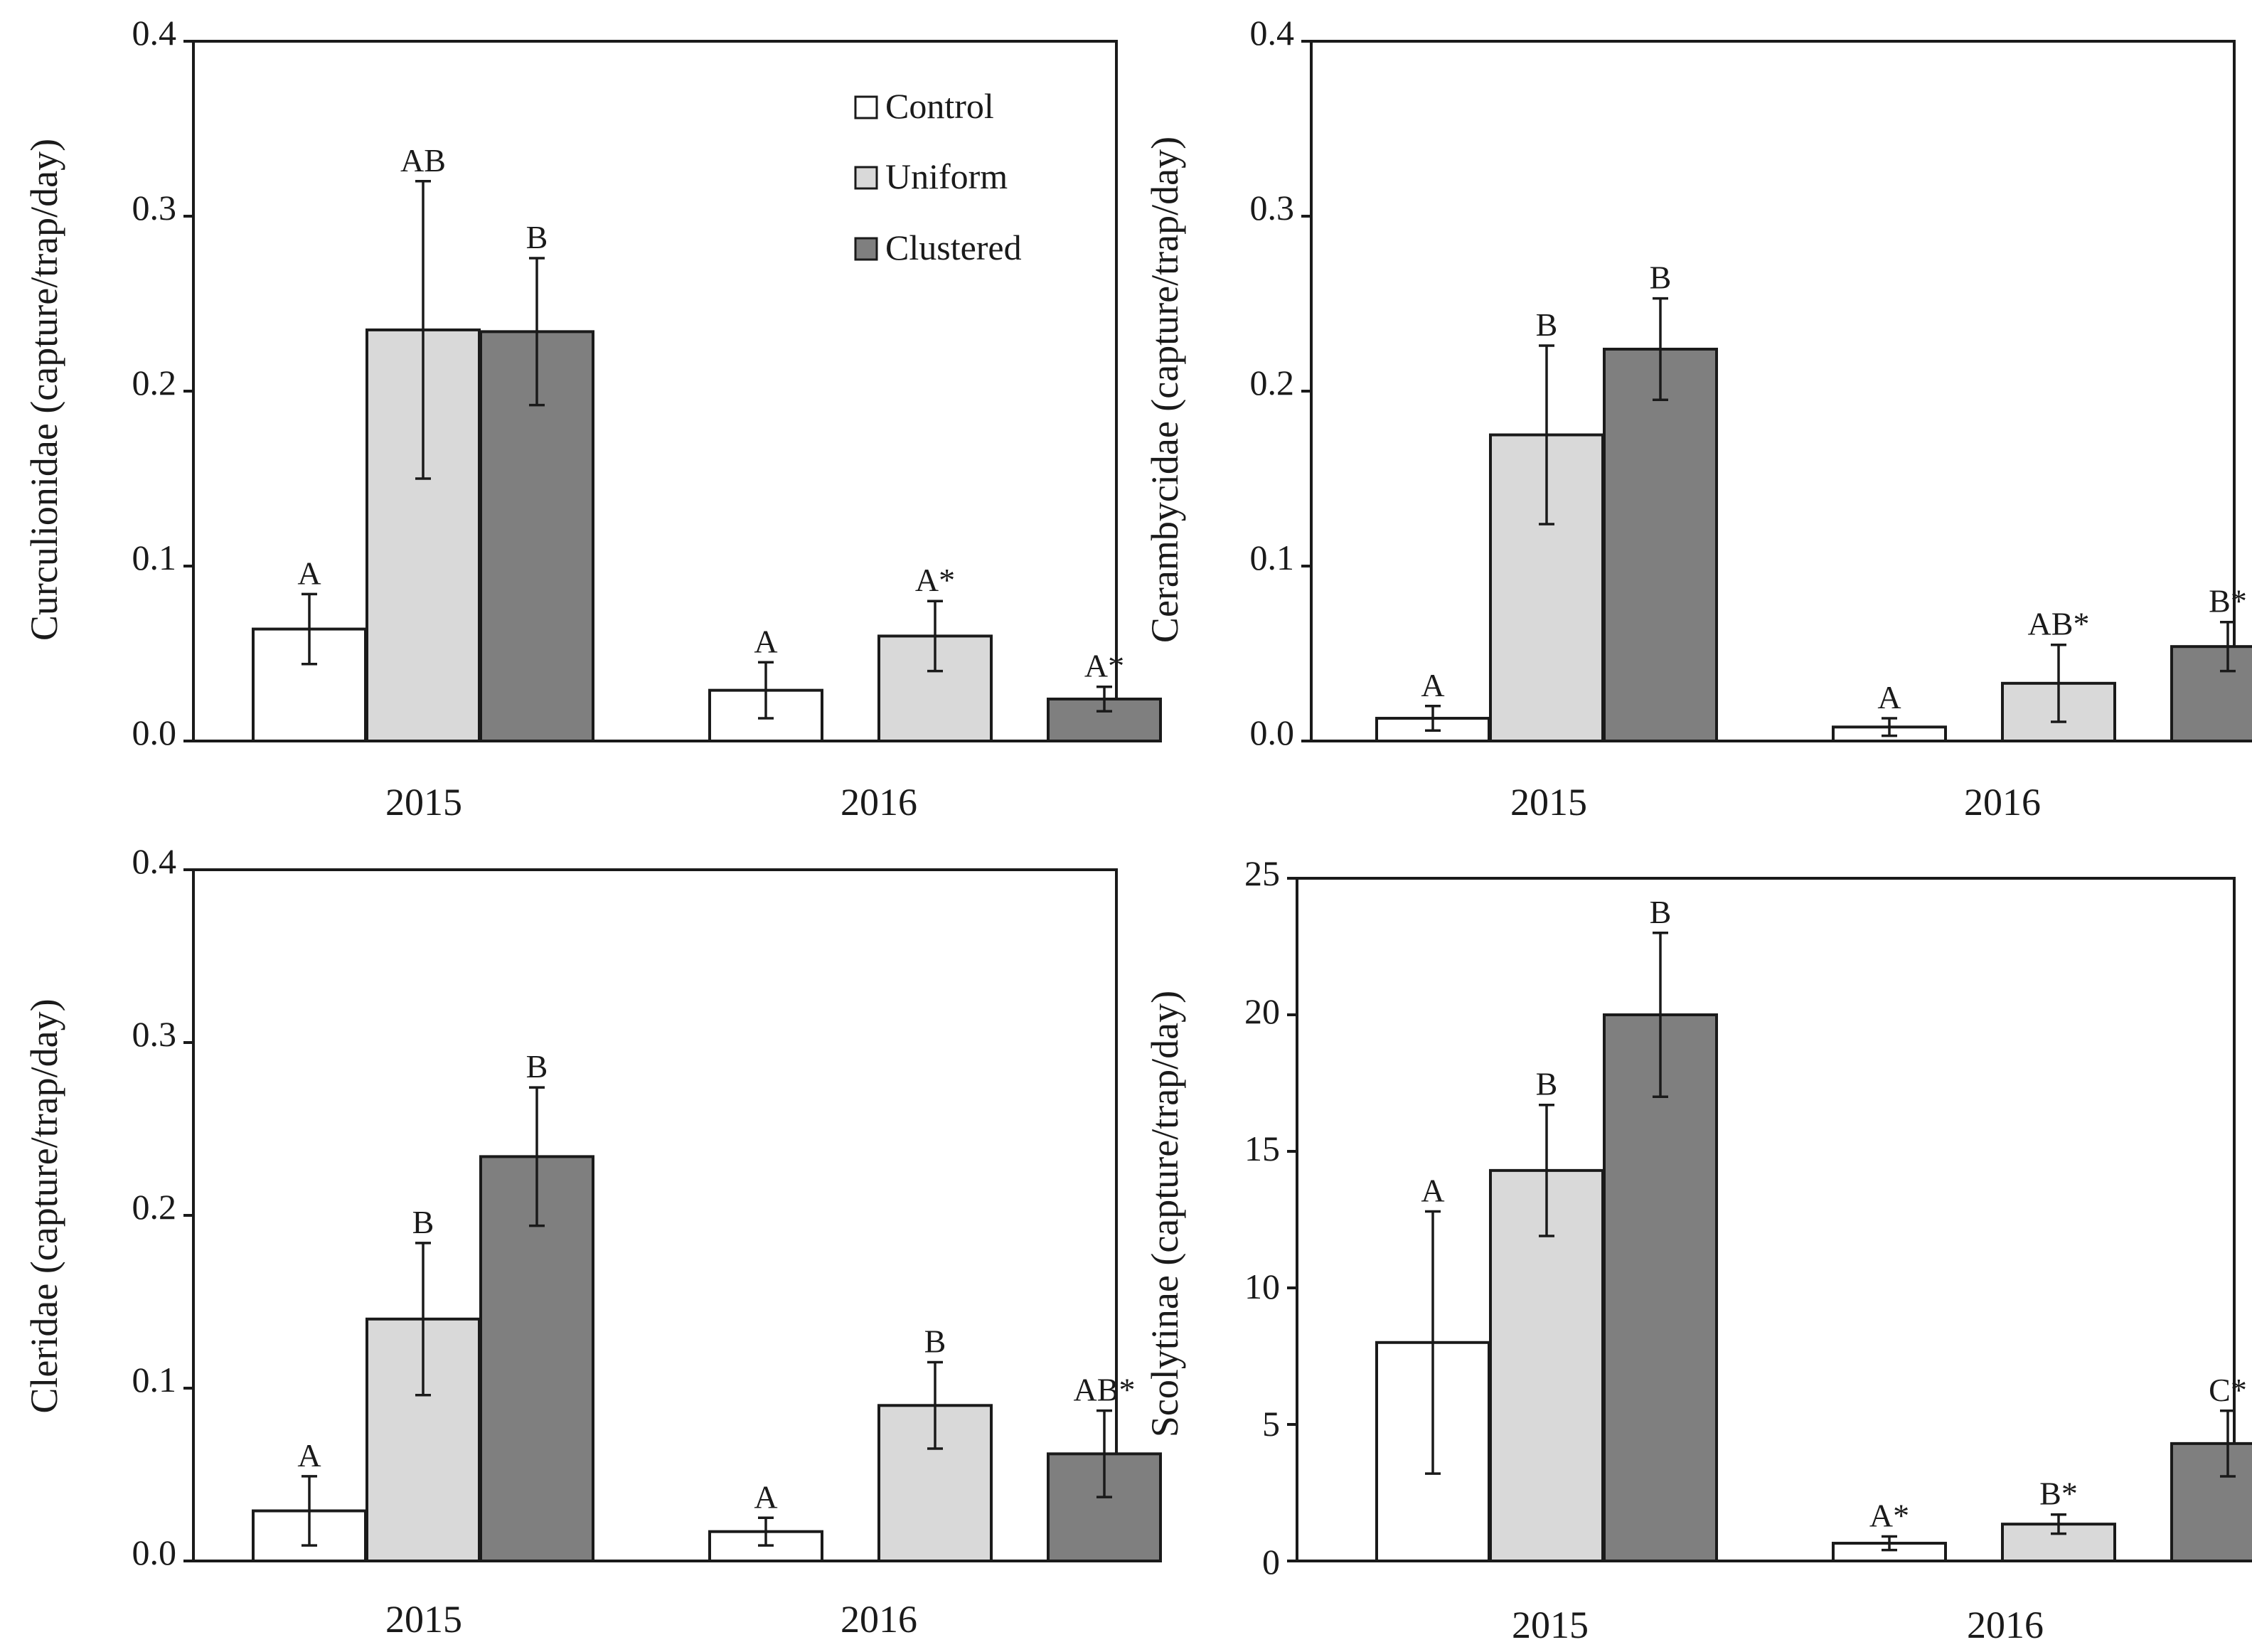 The image size is (2252, 1652). I want to click on significance-label-clustered-2016: C*, so click(2228, 1390).